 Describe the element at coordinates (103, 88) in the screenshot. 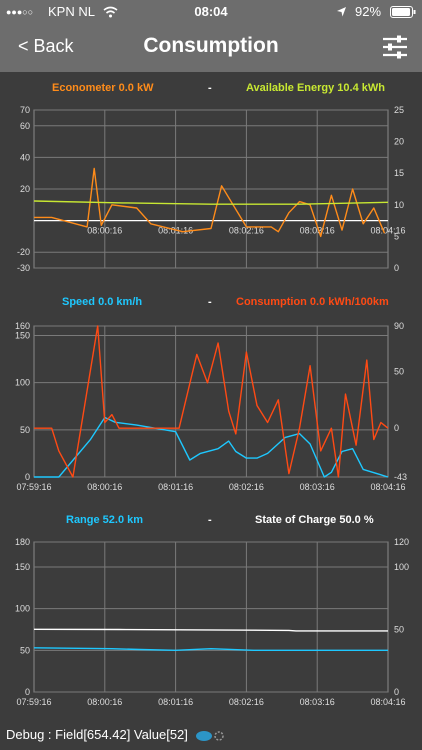

I see `econometer-label: Econometer 0.0 kW` at that location.